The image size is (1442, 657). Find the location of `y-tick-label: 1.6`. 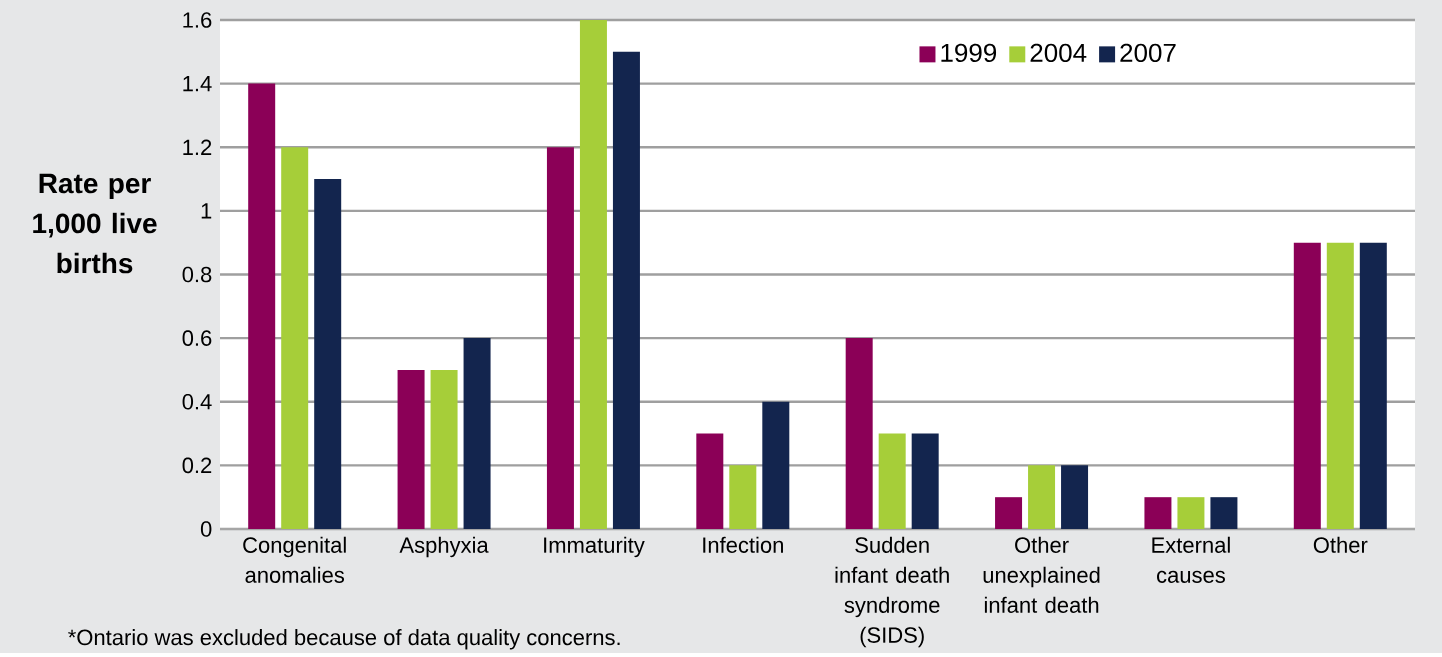

y-tick-label: 1.6 is located at coordinates (197, 20).